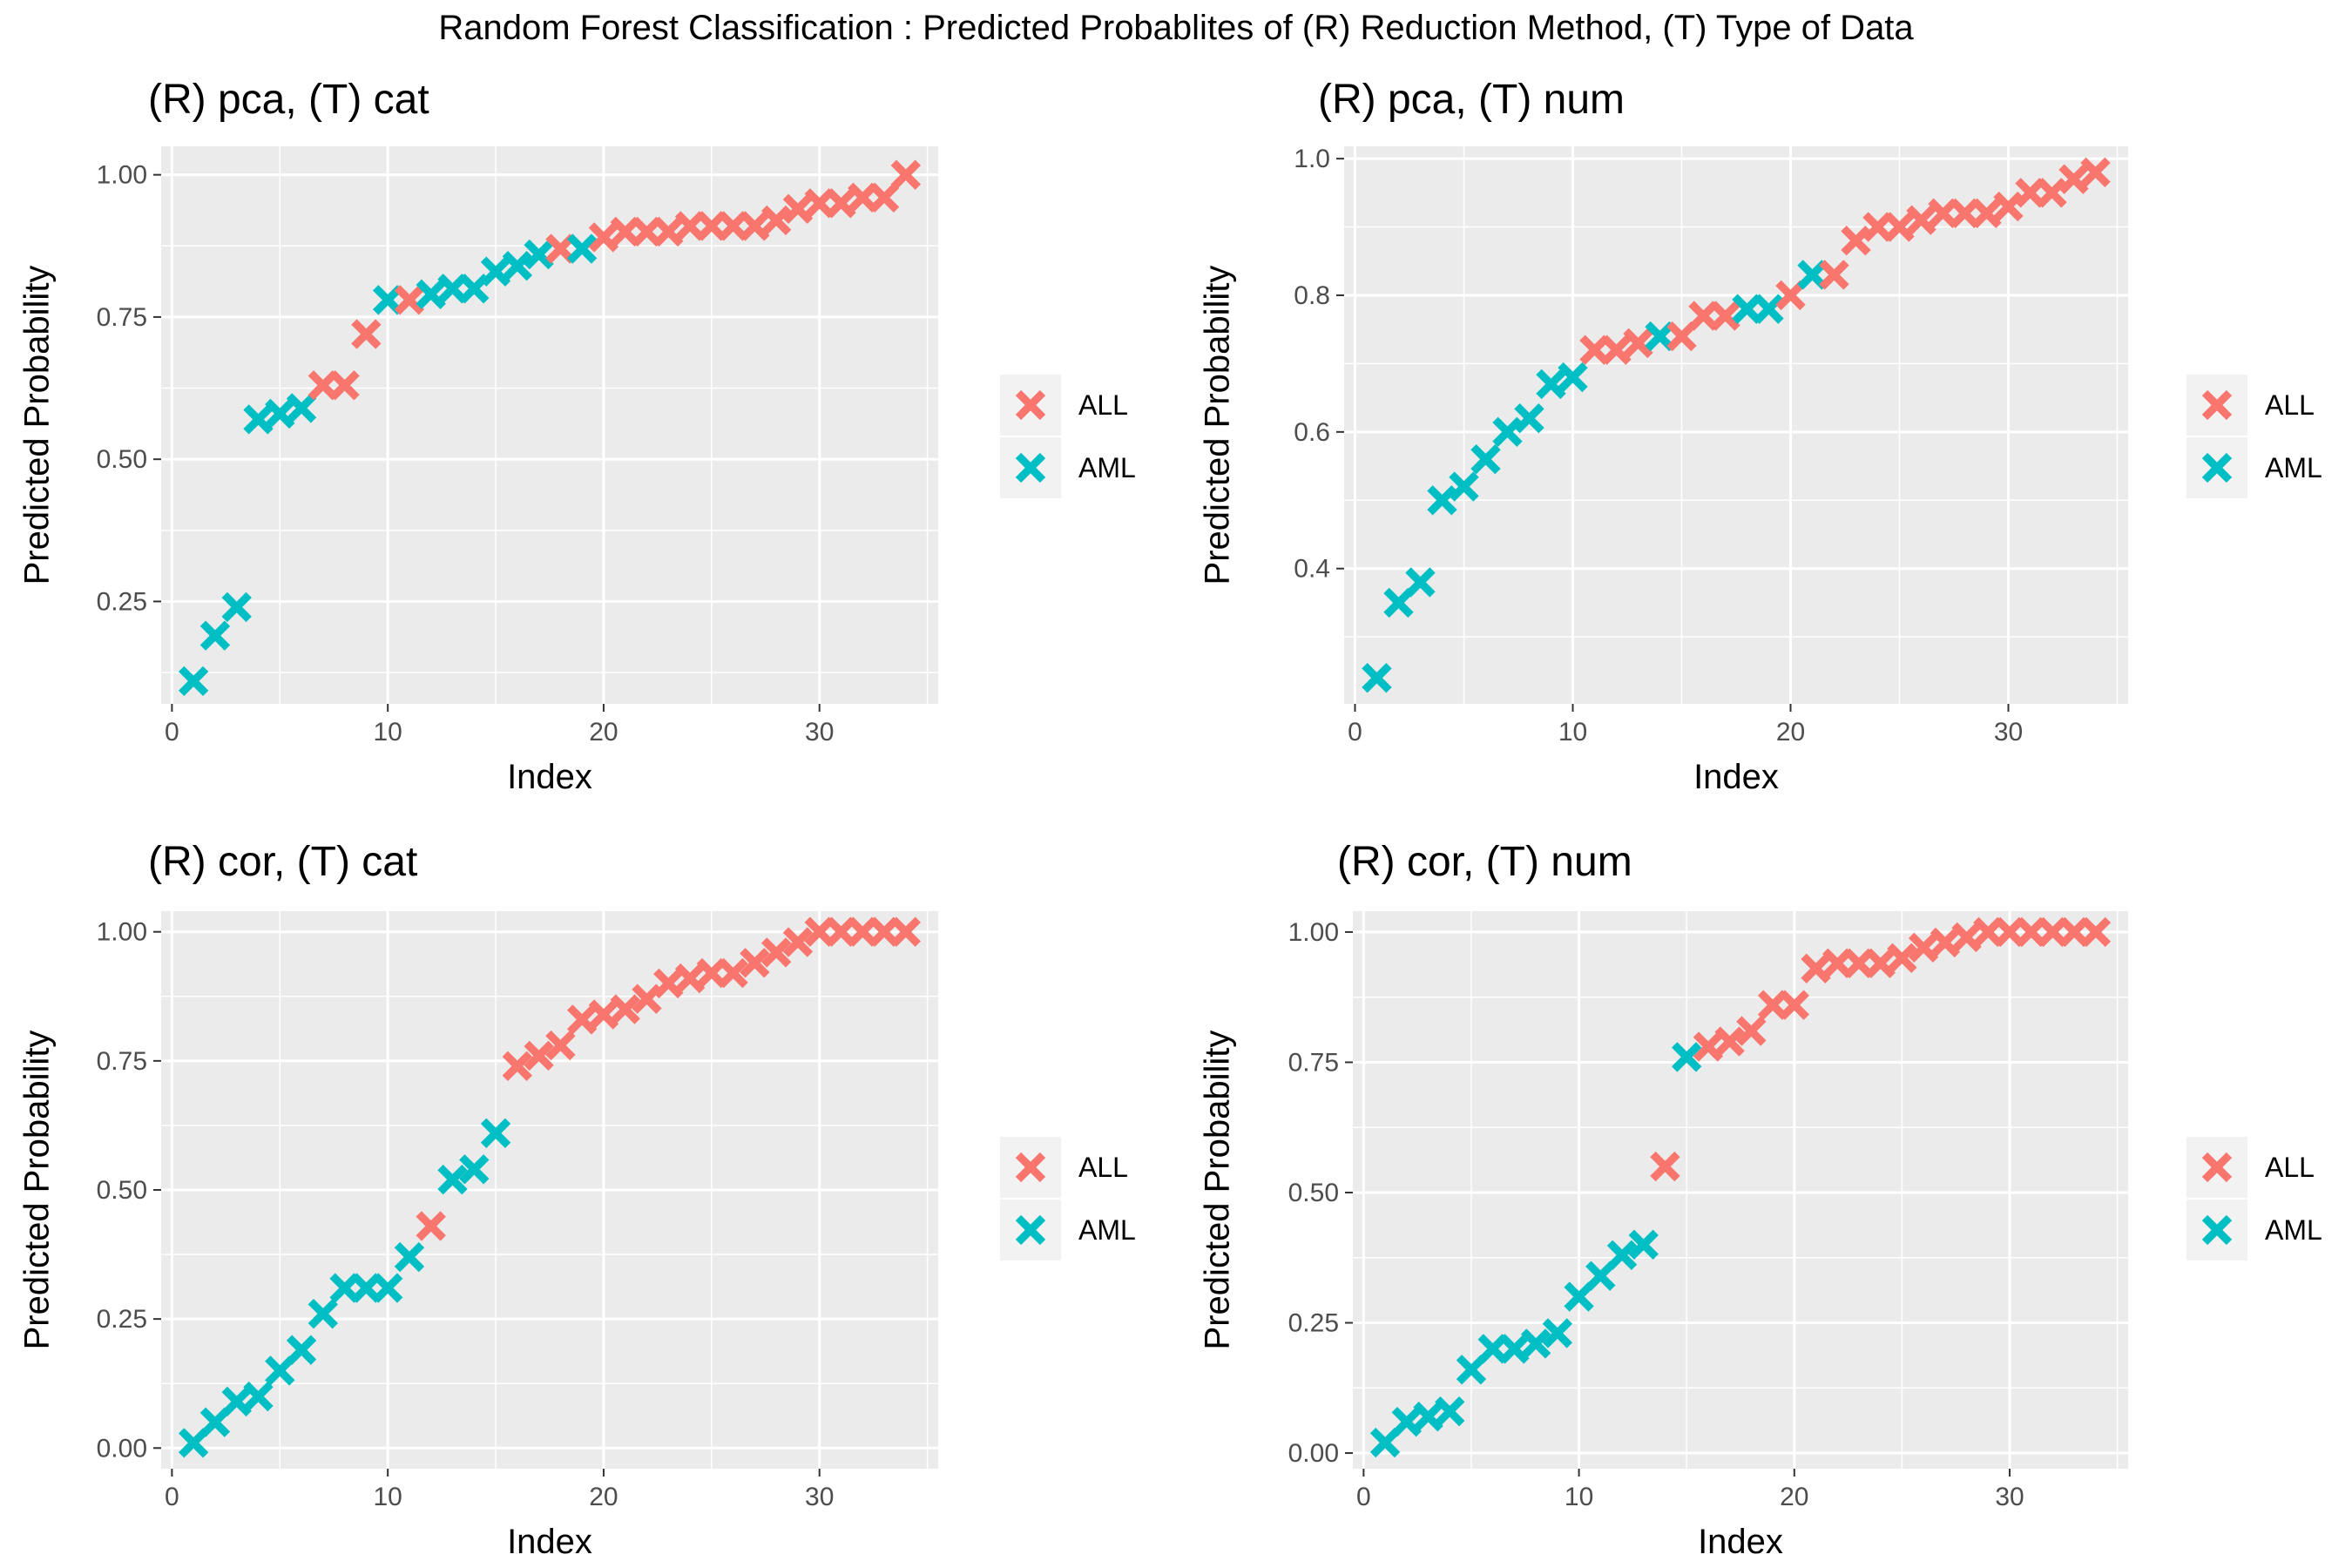 This screenshot has width=2352, height=1568. I want to click on y-tick-label: 0.8, so click(1312, 295).